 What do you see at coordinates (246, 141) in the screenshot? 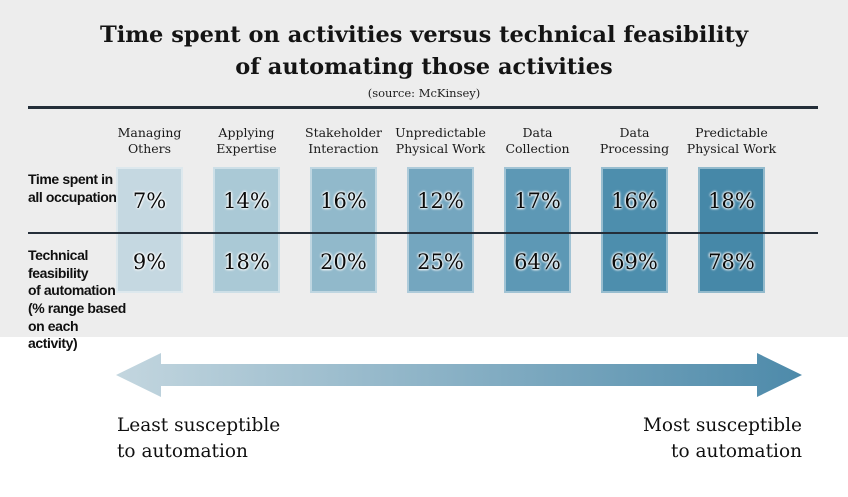
I see `column-header: Applying Expertise` at bounding box center [246, 141].